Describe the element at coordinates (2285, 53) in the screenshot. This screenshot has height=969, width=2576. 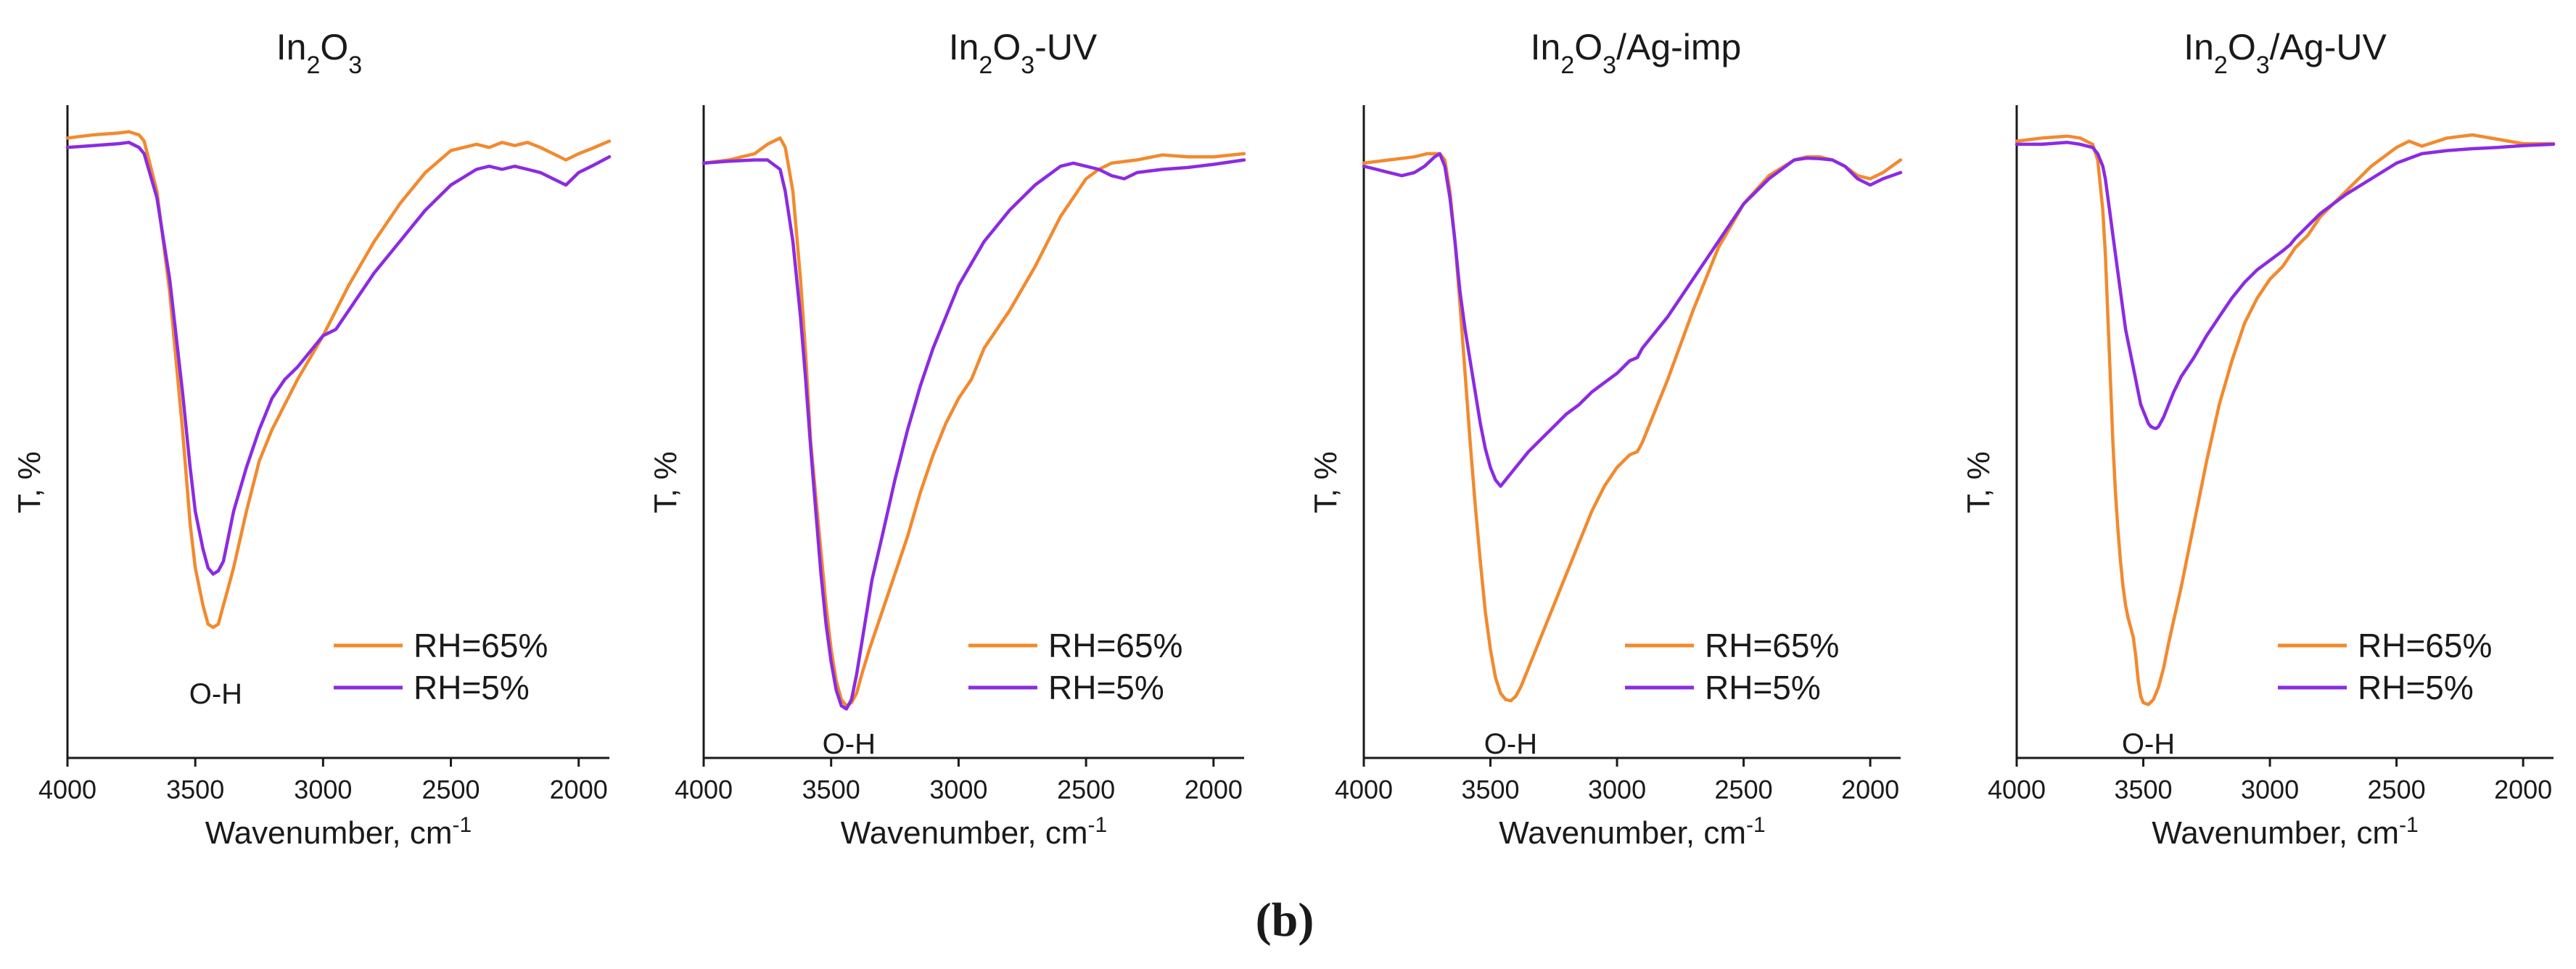
I see `panel-title: In2O3/Ag-UV` at that location.